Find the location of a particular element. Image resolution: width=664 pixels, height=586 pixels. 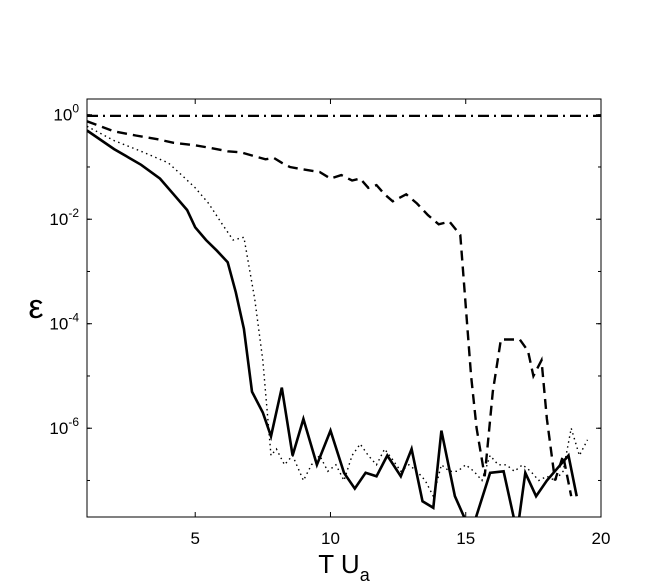

x-axis-label-subscript: a is located at coordinates (365, 575).